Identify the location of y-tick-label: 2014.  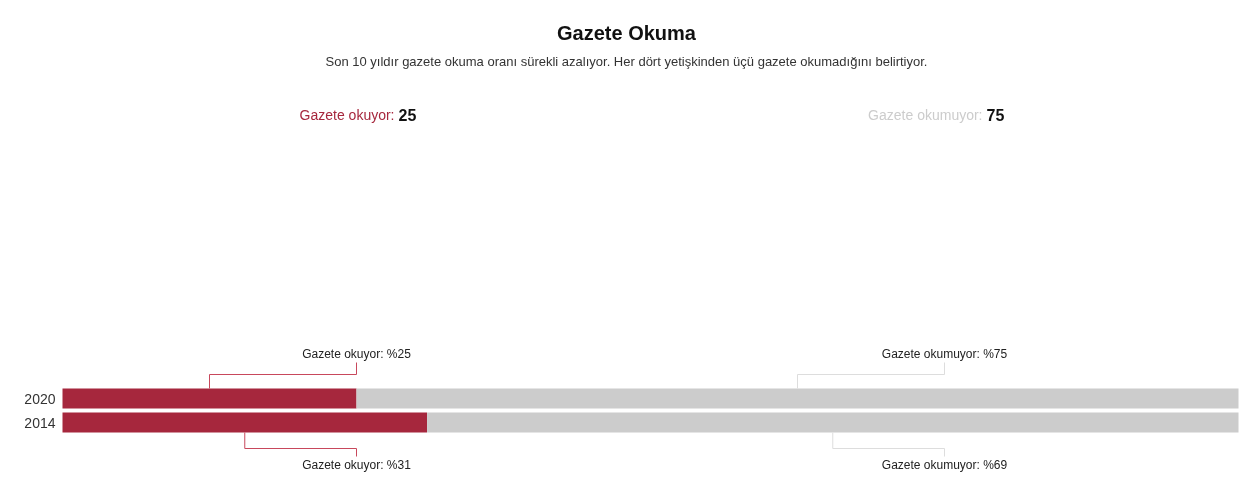
(40, 422).